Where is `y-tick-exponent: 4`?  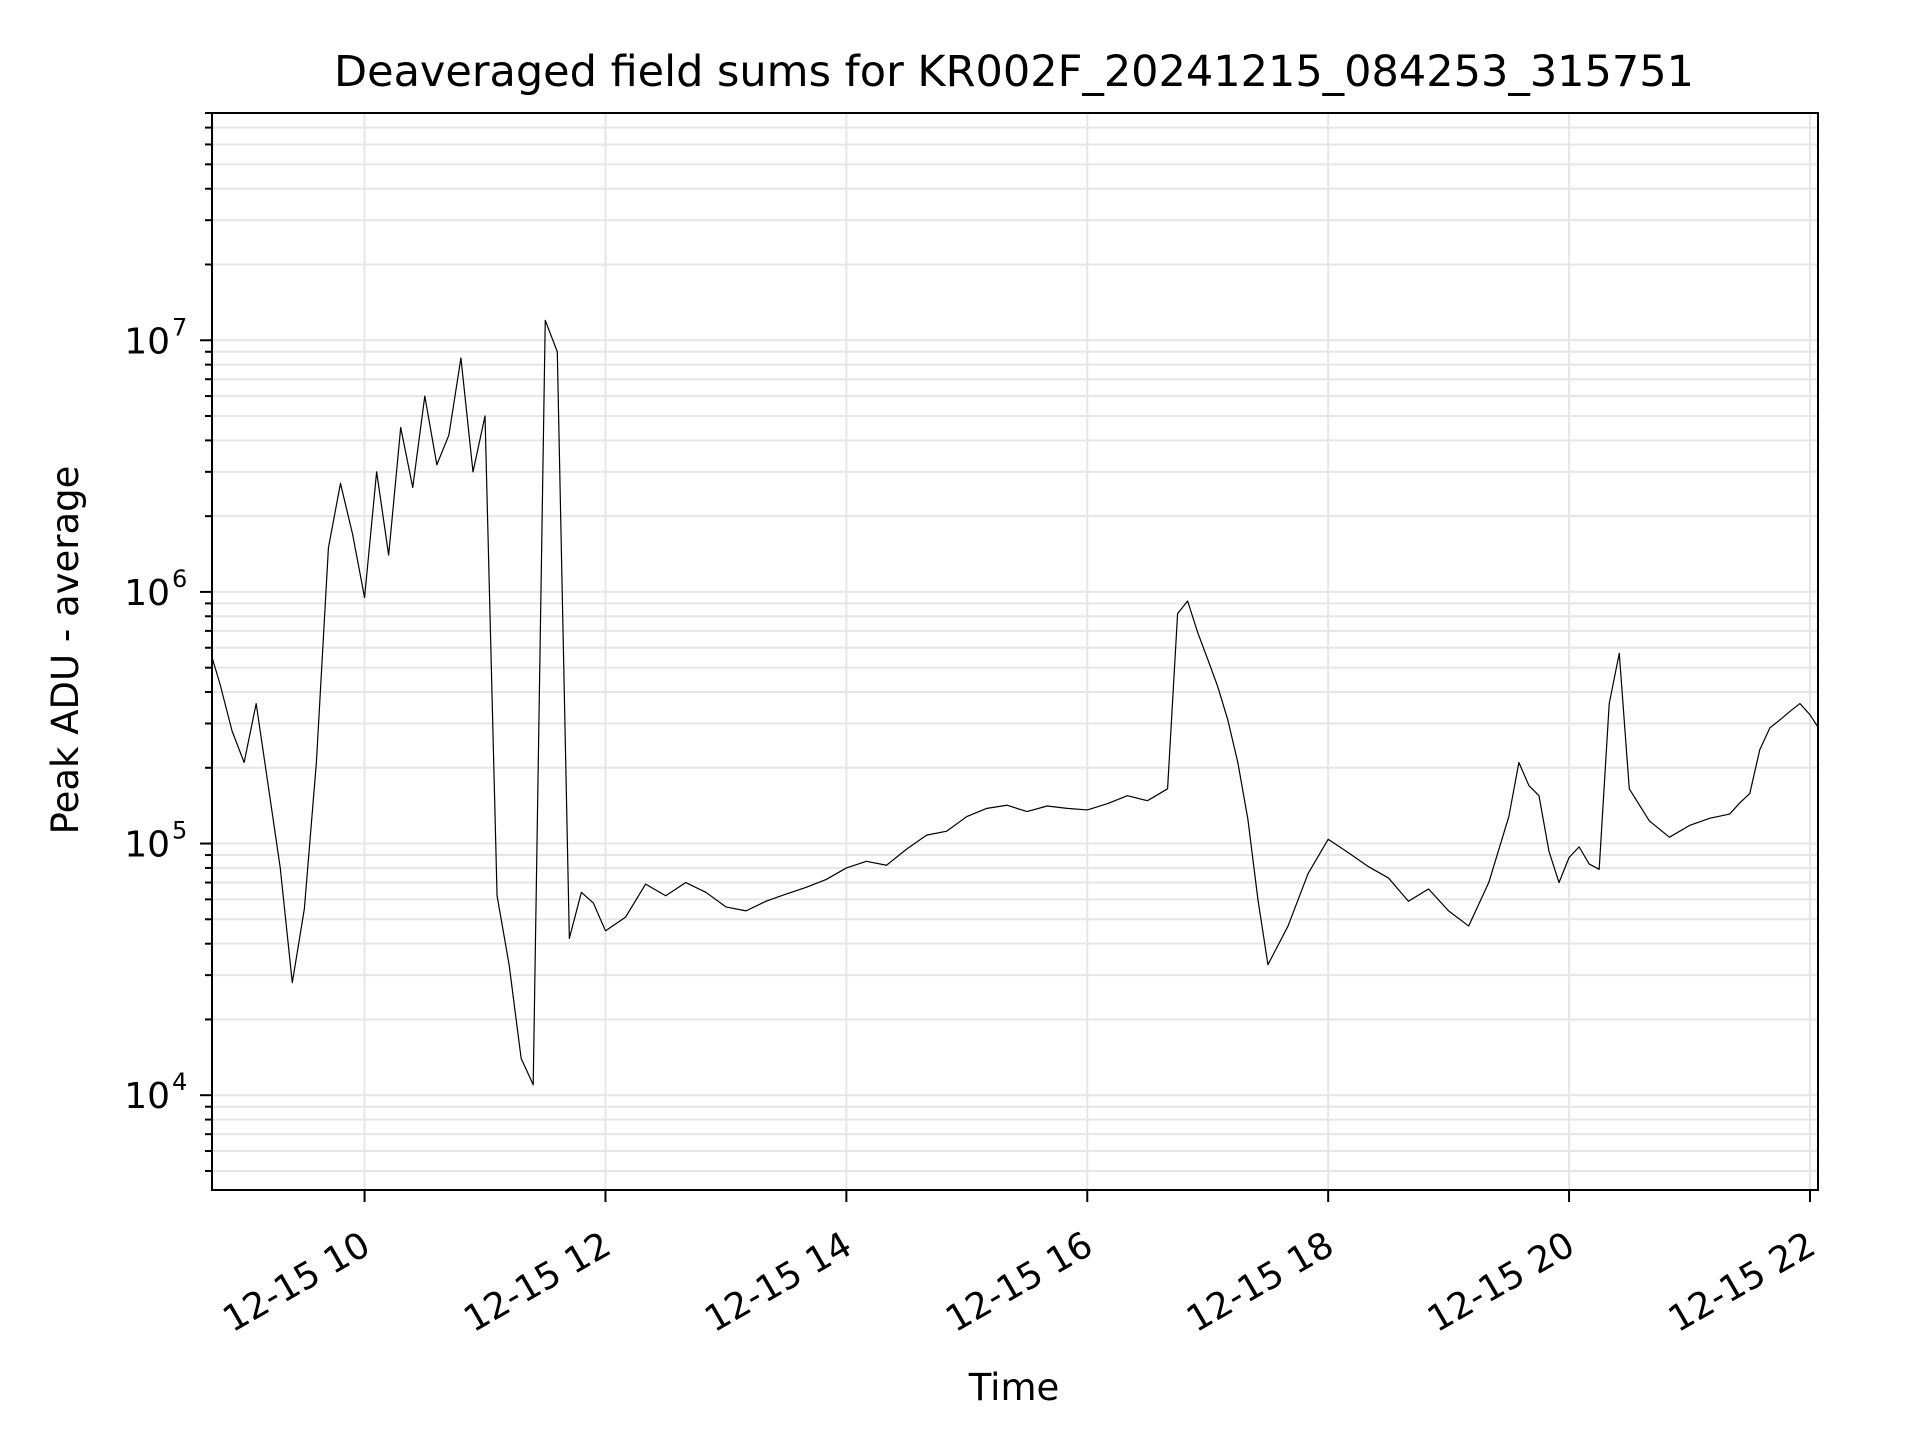 y-tick-exponent: 4 is located at coordinates (179, 1082).